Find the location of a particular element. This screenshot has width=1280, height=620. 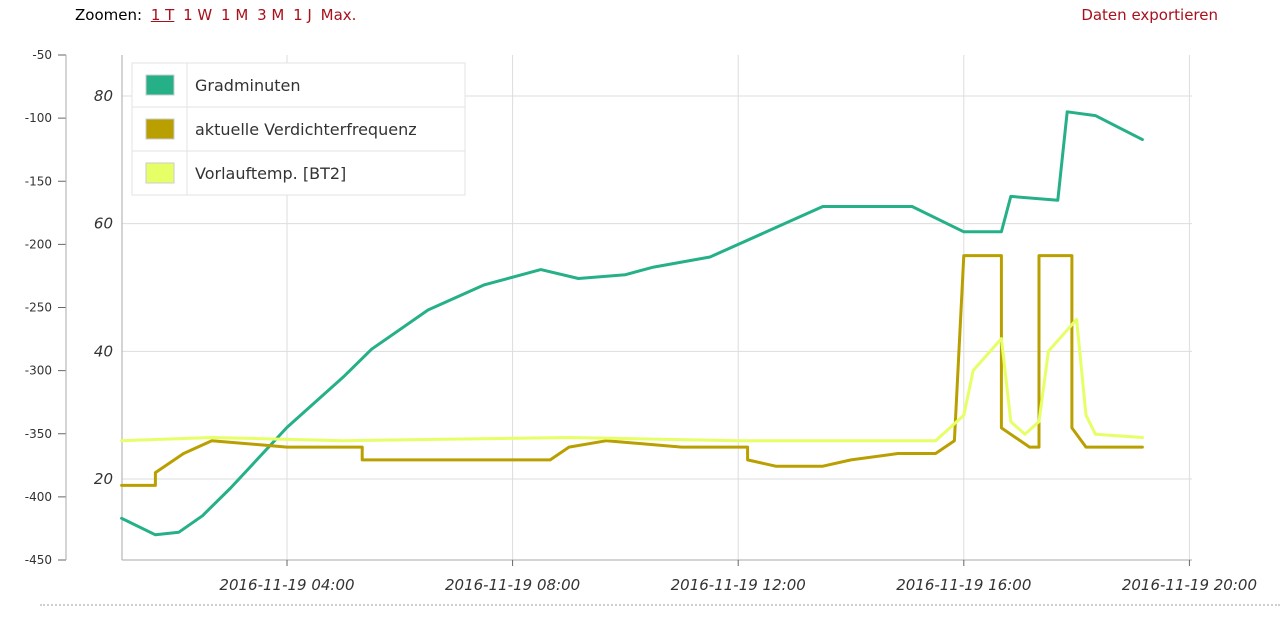

y-left-tick-label: -300 is located at coordinates (38, 371).